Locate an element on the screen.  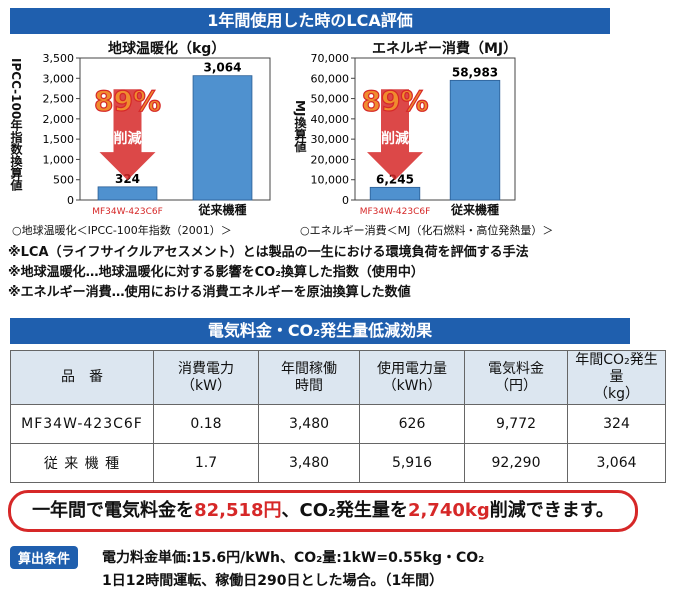
col-hours-label: 年間稼働 時間 is located at coordinates (309, 377).